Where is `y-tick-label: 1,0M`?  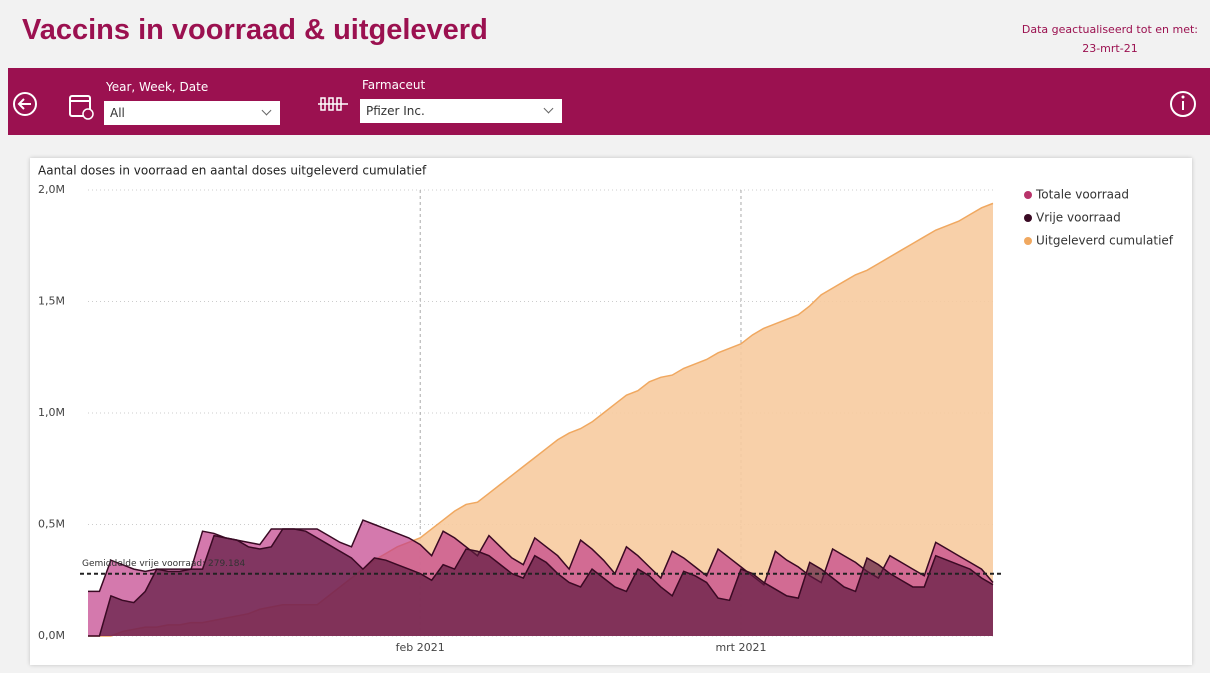
y-tick-label: 1,0M is located at coordinates (51, 412).